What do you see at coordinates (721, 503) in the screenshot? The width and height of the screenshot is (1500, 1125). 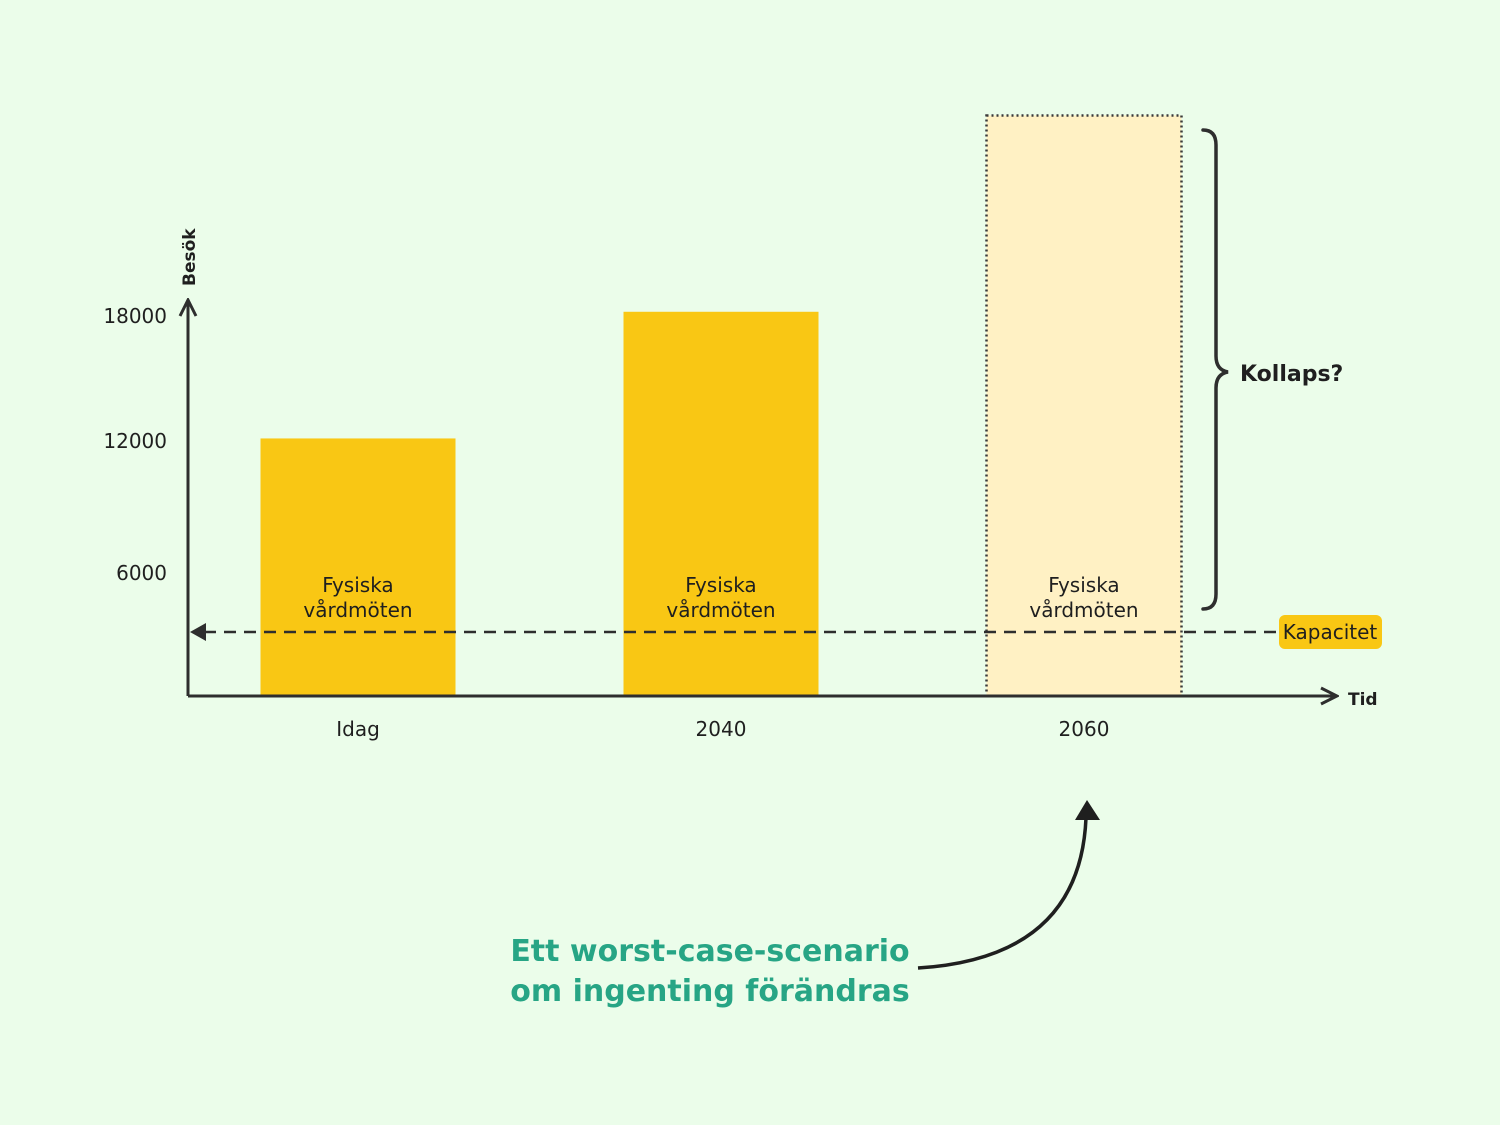 I see `bar-2040` at bounding box center [721, 503].